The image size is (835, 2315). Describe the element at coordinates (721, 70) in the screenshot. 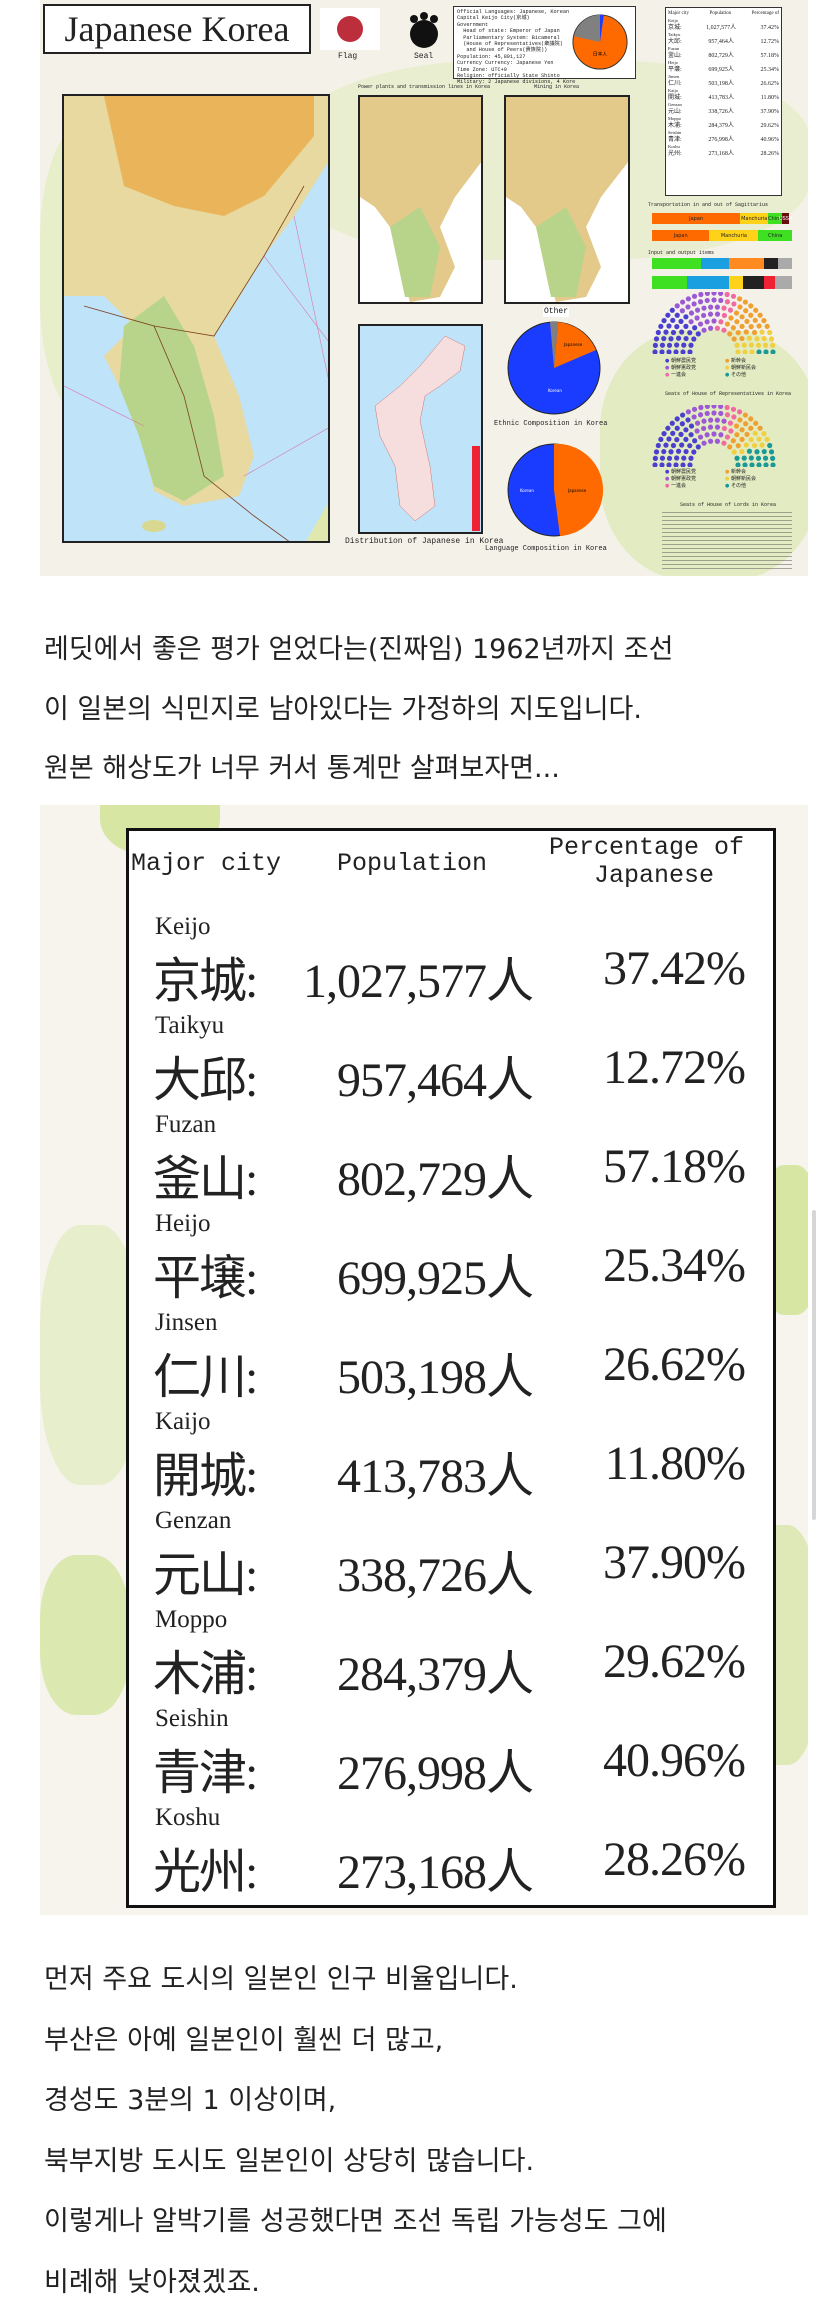

I see `mini-population: 699,925人` at that location.